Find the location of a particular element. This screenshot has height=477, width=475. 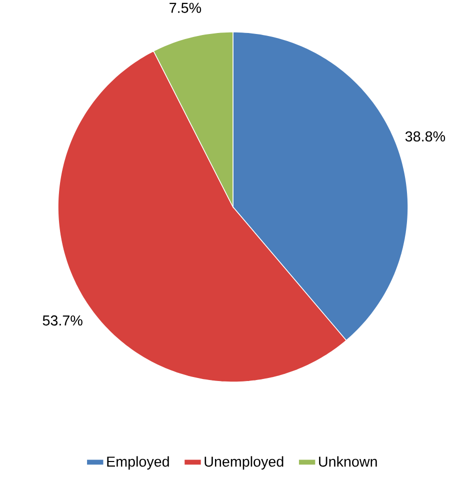

legend-label: Unknown is located at coordinates (348, 461).